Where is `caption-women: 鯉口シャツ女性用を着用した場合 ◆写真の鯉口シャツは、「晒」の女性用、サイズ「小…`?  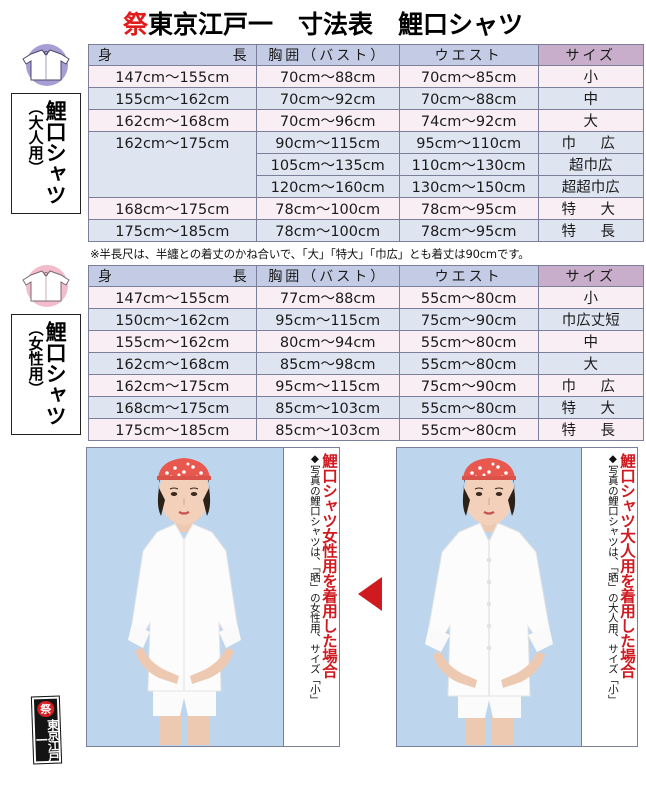
caption-women: 鯉口シャツ女性用を着用した場合 ◆写真の鯉口シャツは、「晒」の女性用、サイズ「小… is located at coordinates (312, 597).